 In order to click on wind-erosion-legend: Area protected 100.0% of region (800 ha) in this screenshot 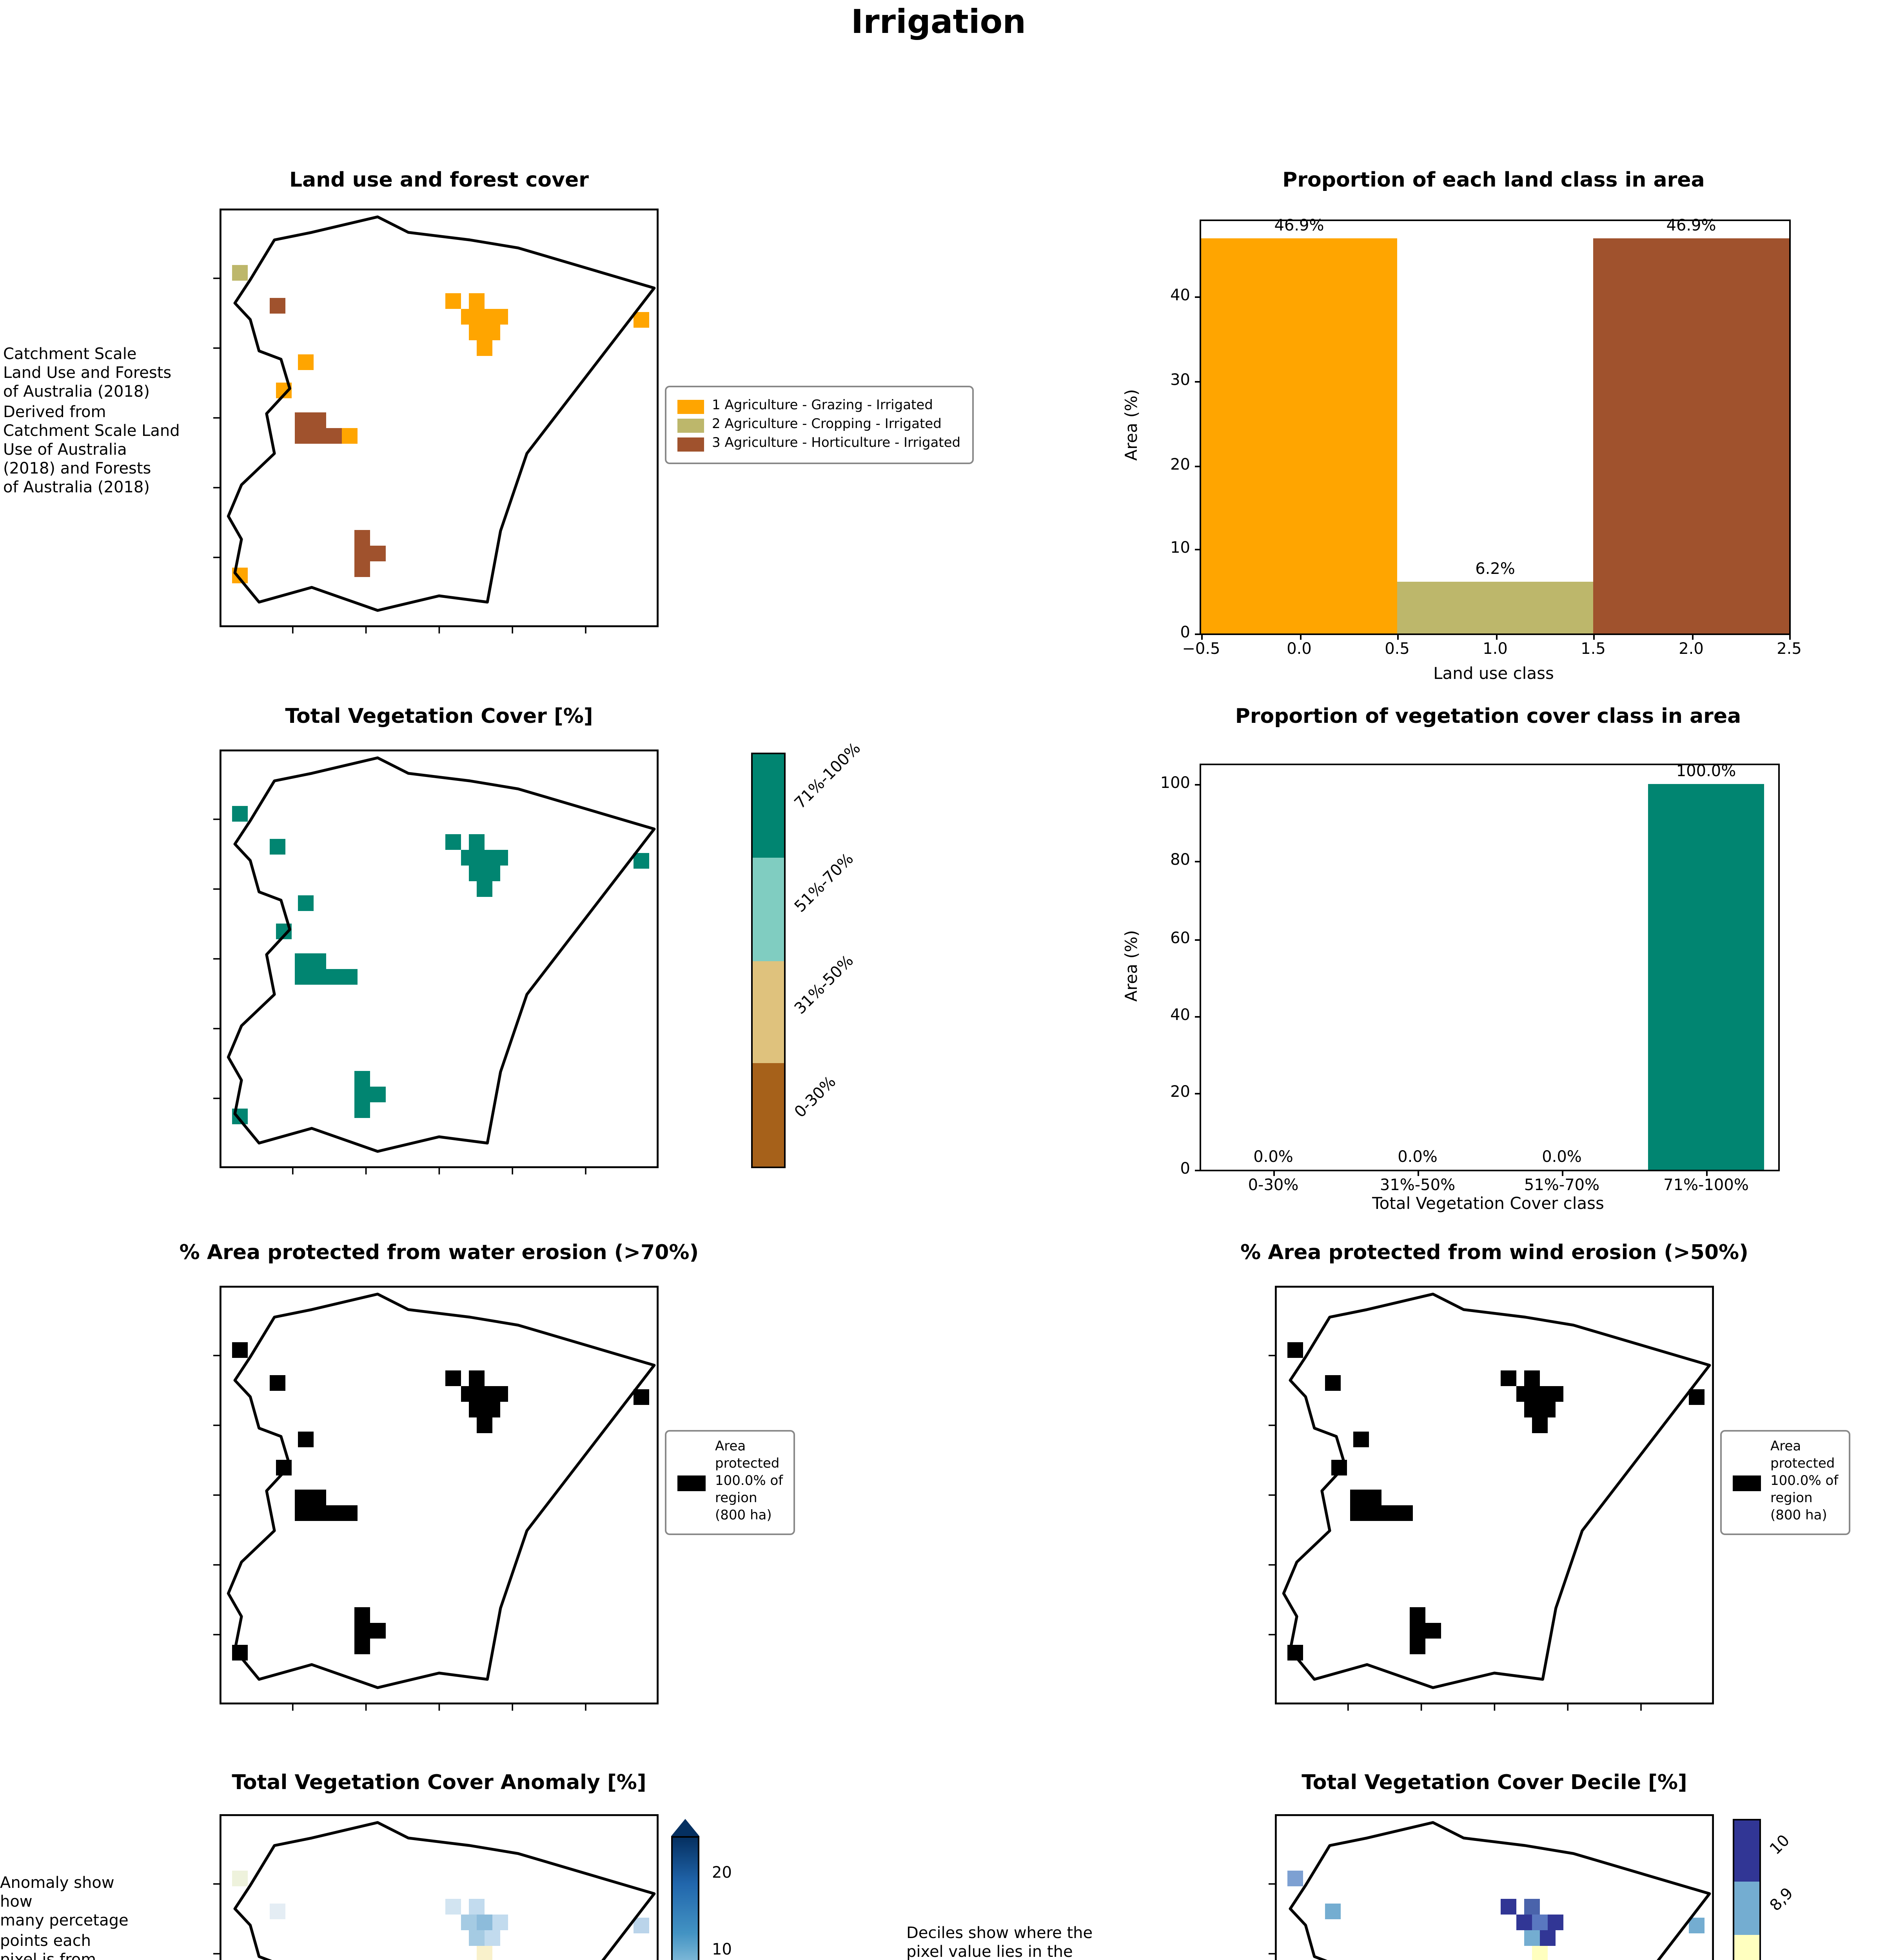, I will do `click(1785, 1482)`.